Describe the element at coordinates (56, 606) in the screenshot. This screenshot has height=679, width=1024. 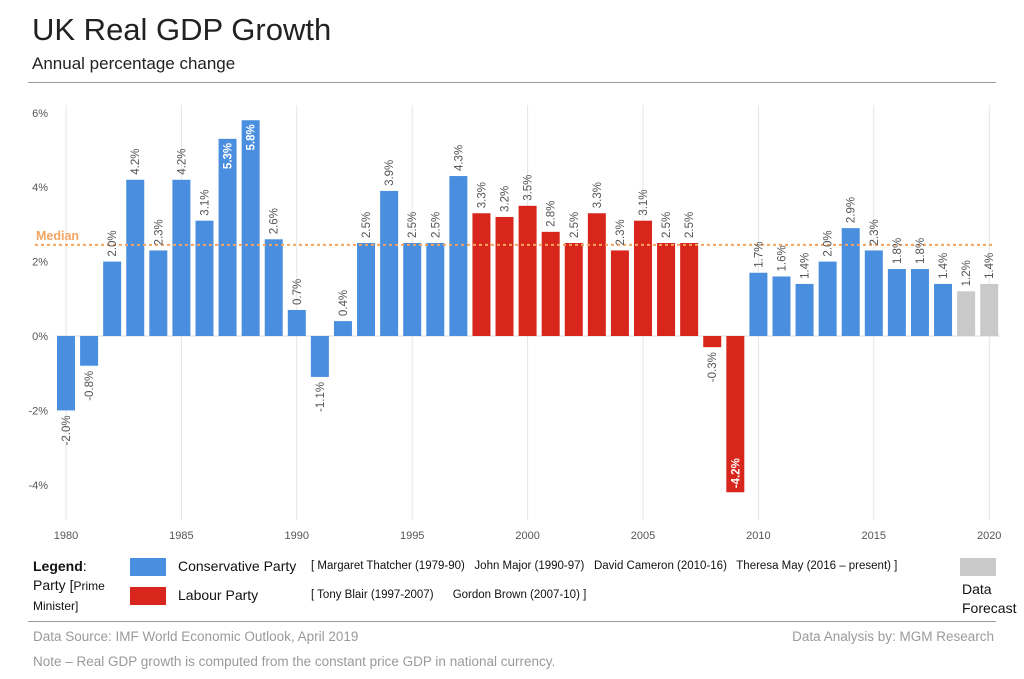
I see `legend-minister-text: Minister]` at that location.